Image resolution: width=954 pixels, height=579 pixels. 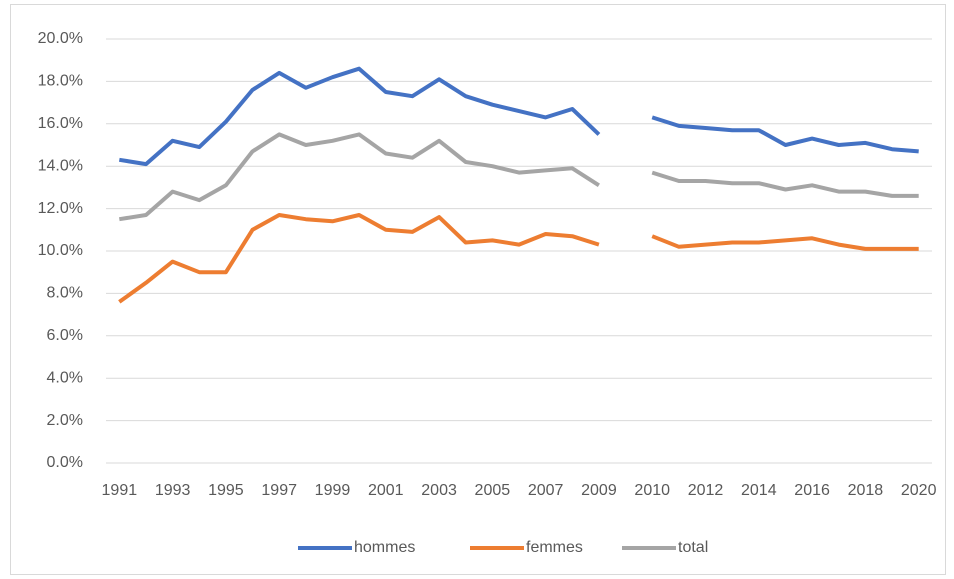 I want to click on y-tick-label: 18.0%, so click(x=60, y=81).